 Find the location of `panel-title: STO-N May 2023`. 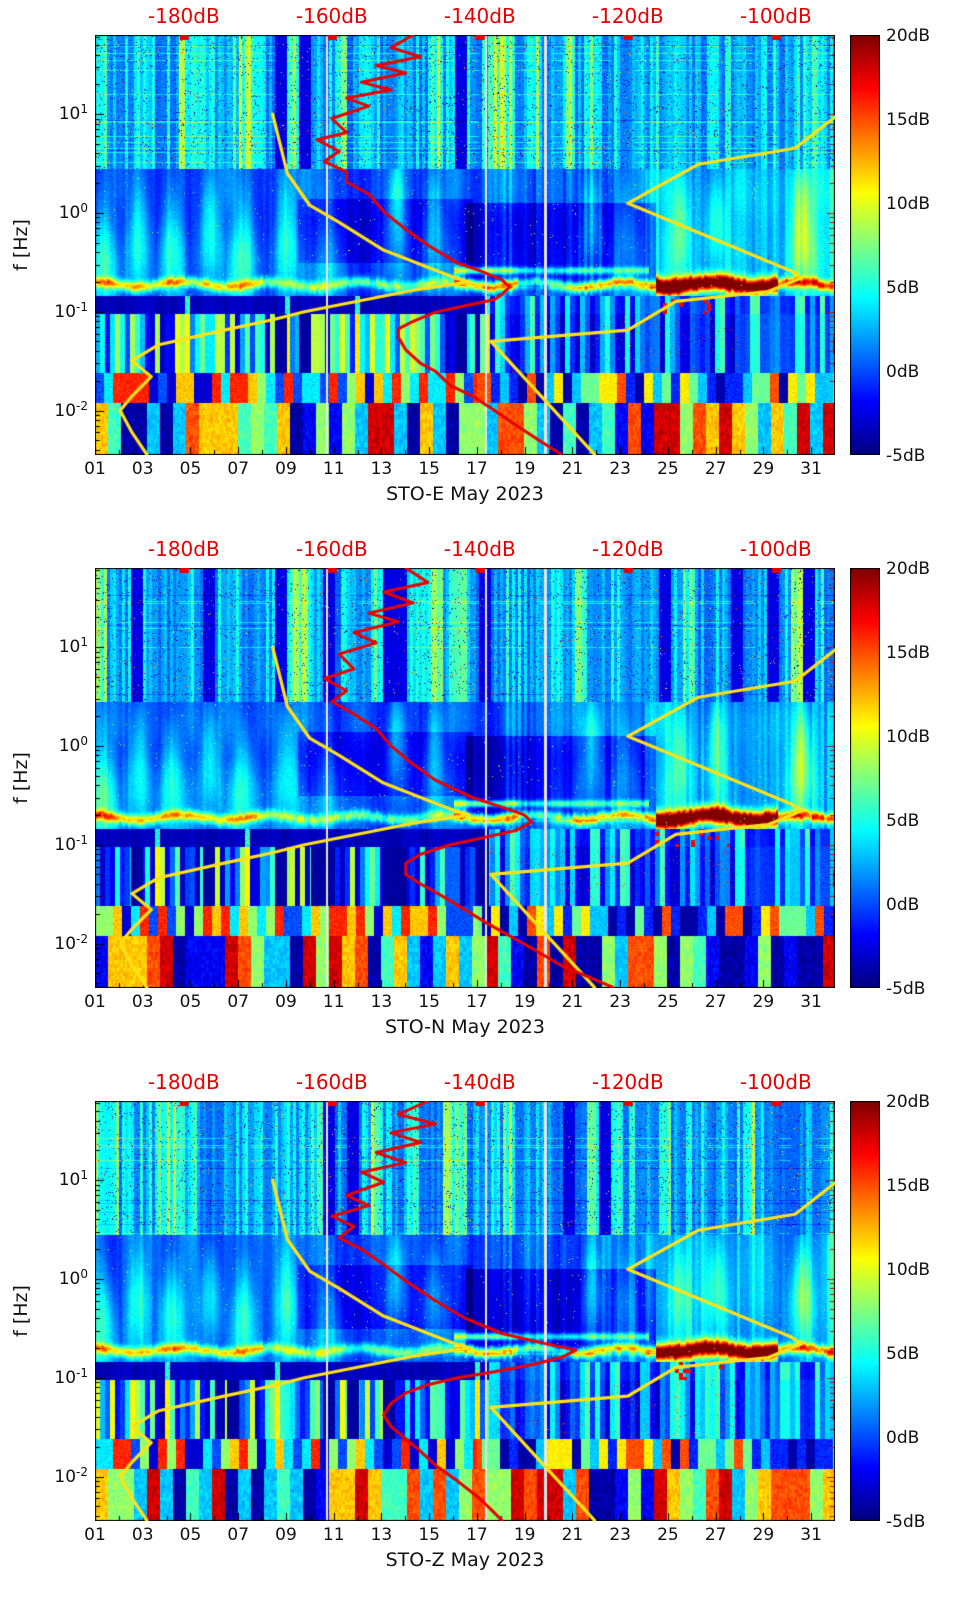

panel-title: STO-N May 2023 is located at coordinates (465, 1027).